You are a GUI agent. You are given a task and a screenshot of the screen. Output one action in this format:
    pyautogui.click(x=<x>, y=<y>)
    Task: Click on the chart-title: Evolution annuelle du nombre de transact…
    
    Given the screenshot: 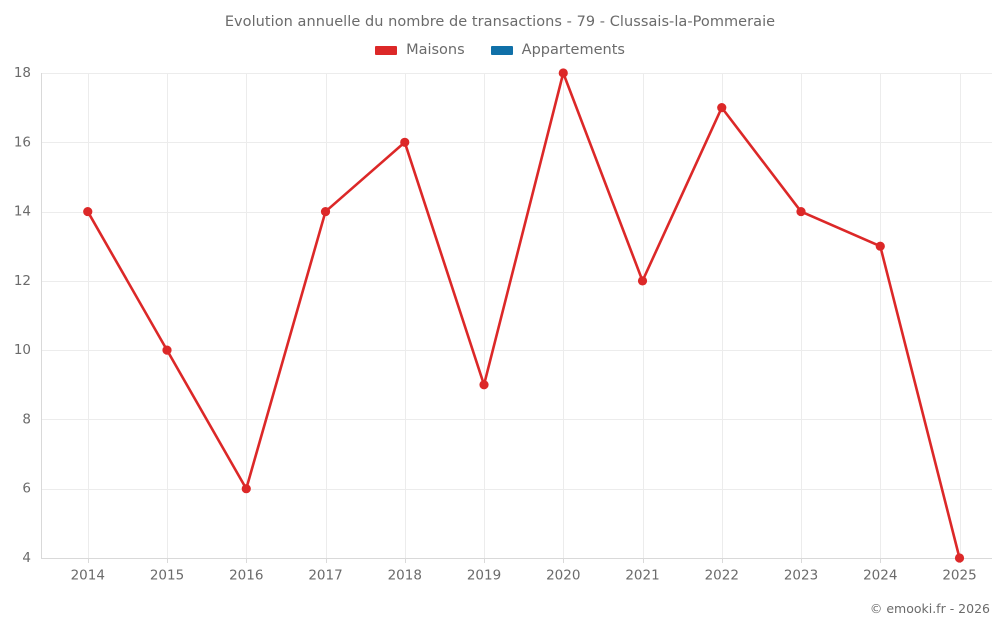 What is the action you would take?
    pyautogui.click(x=500, y=22)
    